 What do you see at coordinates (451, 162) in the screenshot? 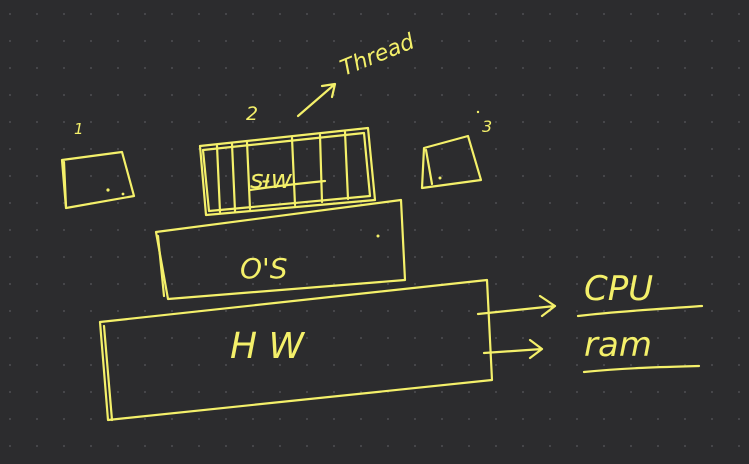
I see `process-box-3-outline` at bounding box center [451, 162].